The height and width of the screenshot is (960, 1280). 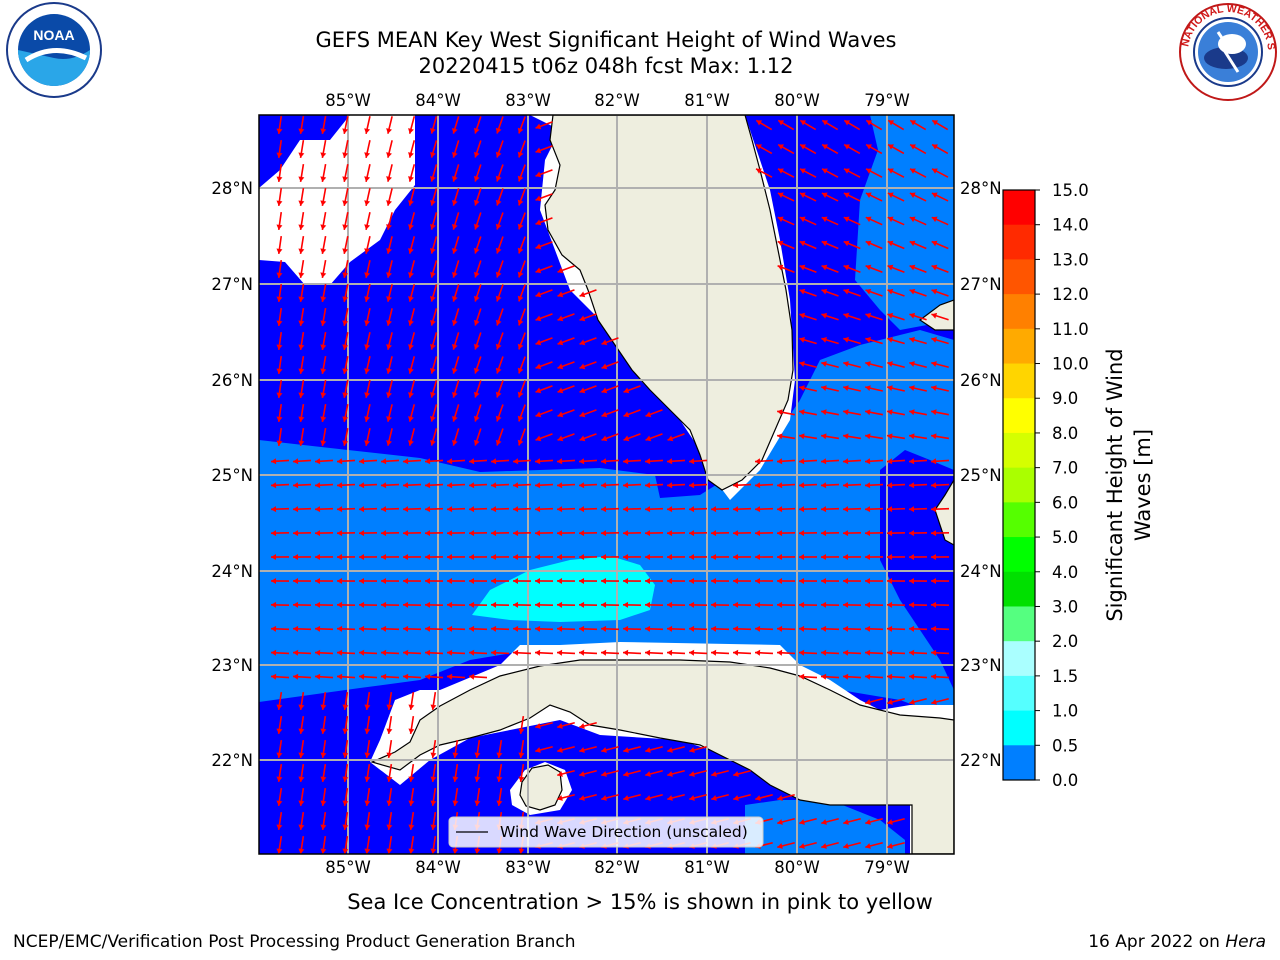 What do you see at coordinates (1065, 676) in the screenshot?
I see `colorbar-tick-label: 1.5` at bounding box center [1065, 676].